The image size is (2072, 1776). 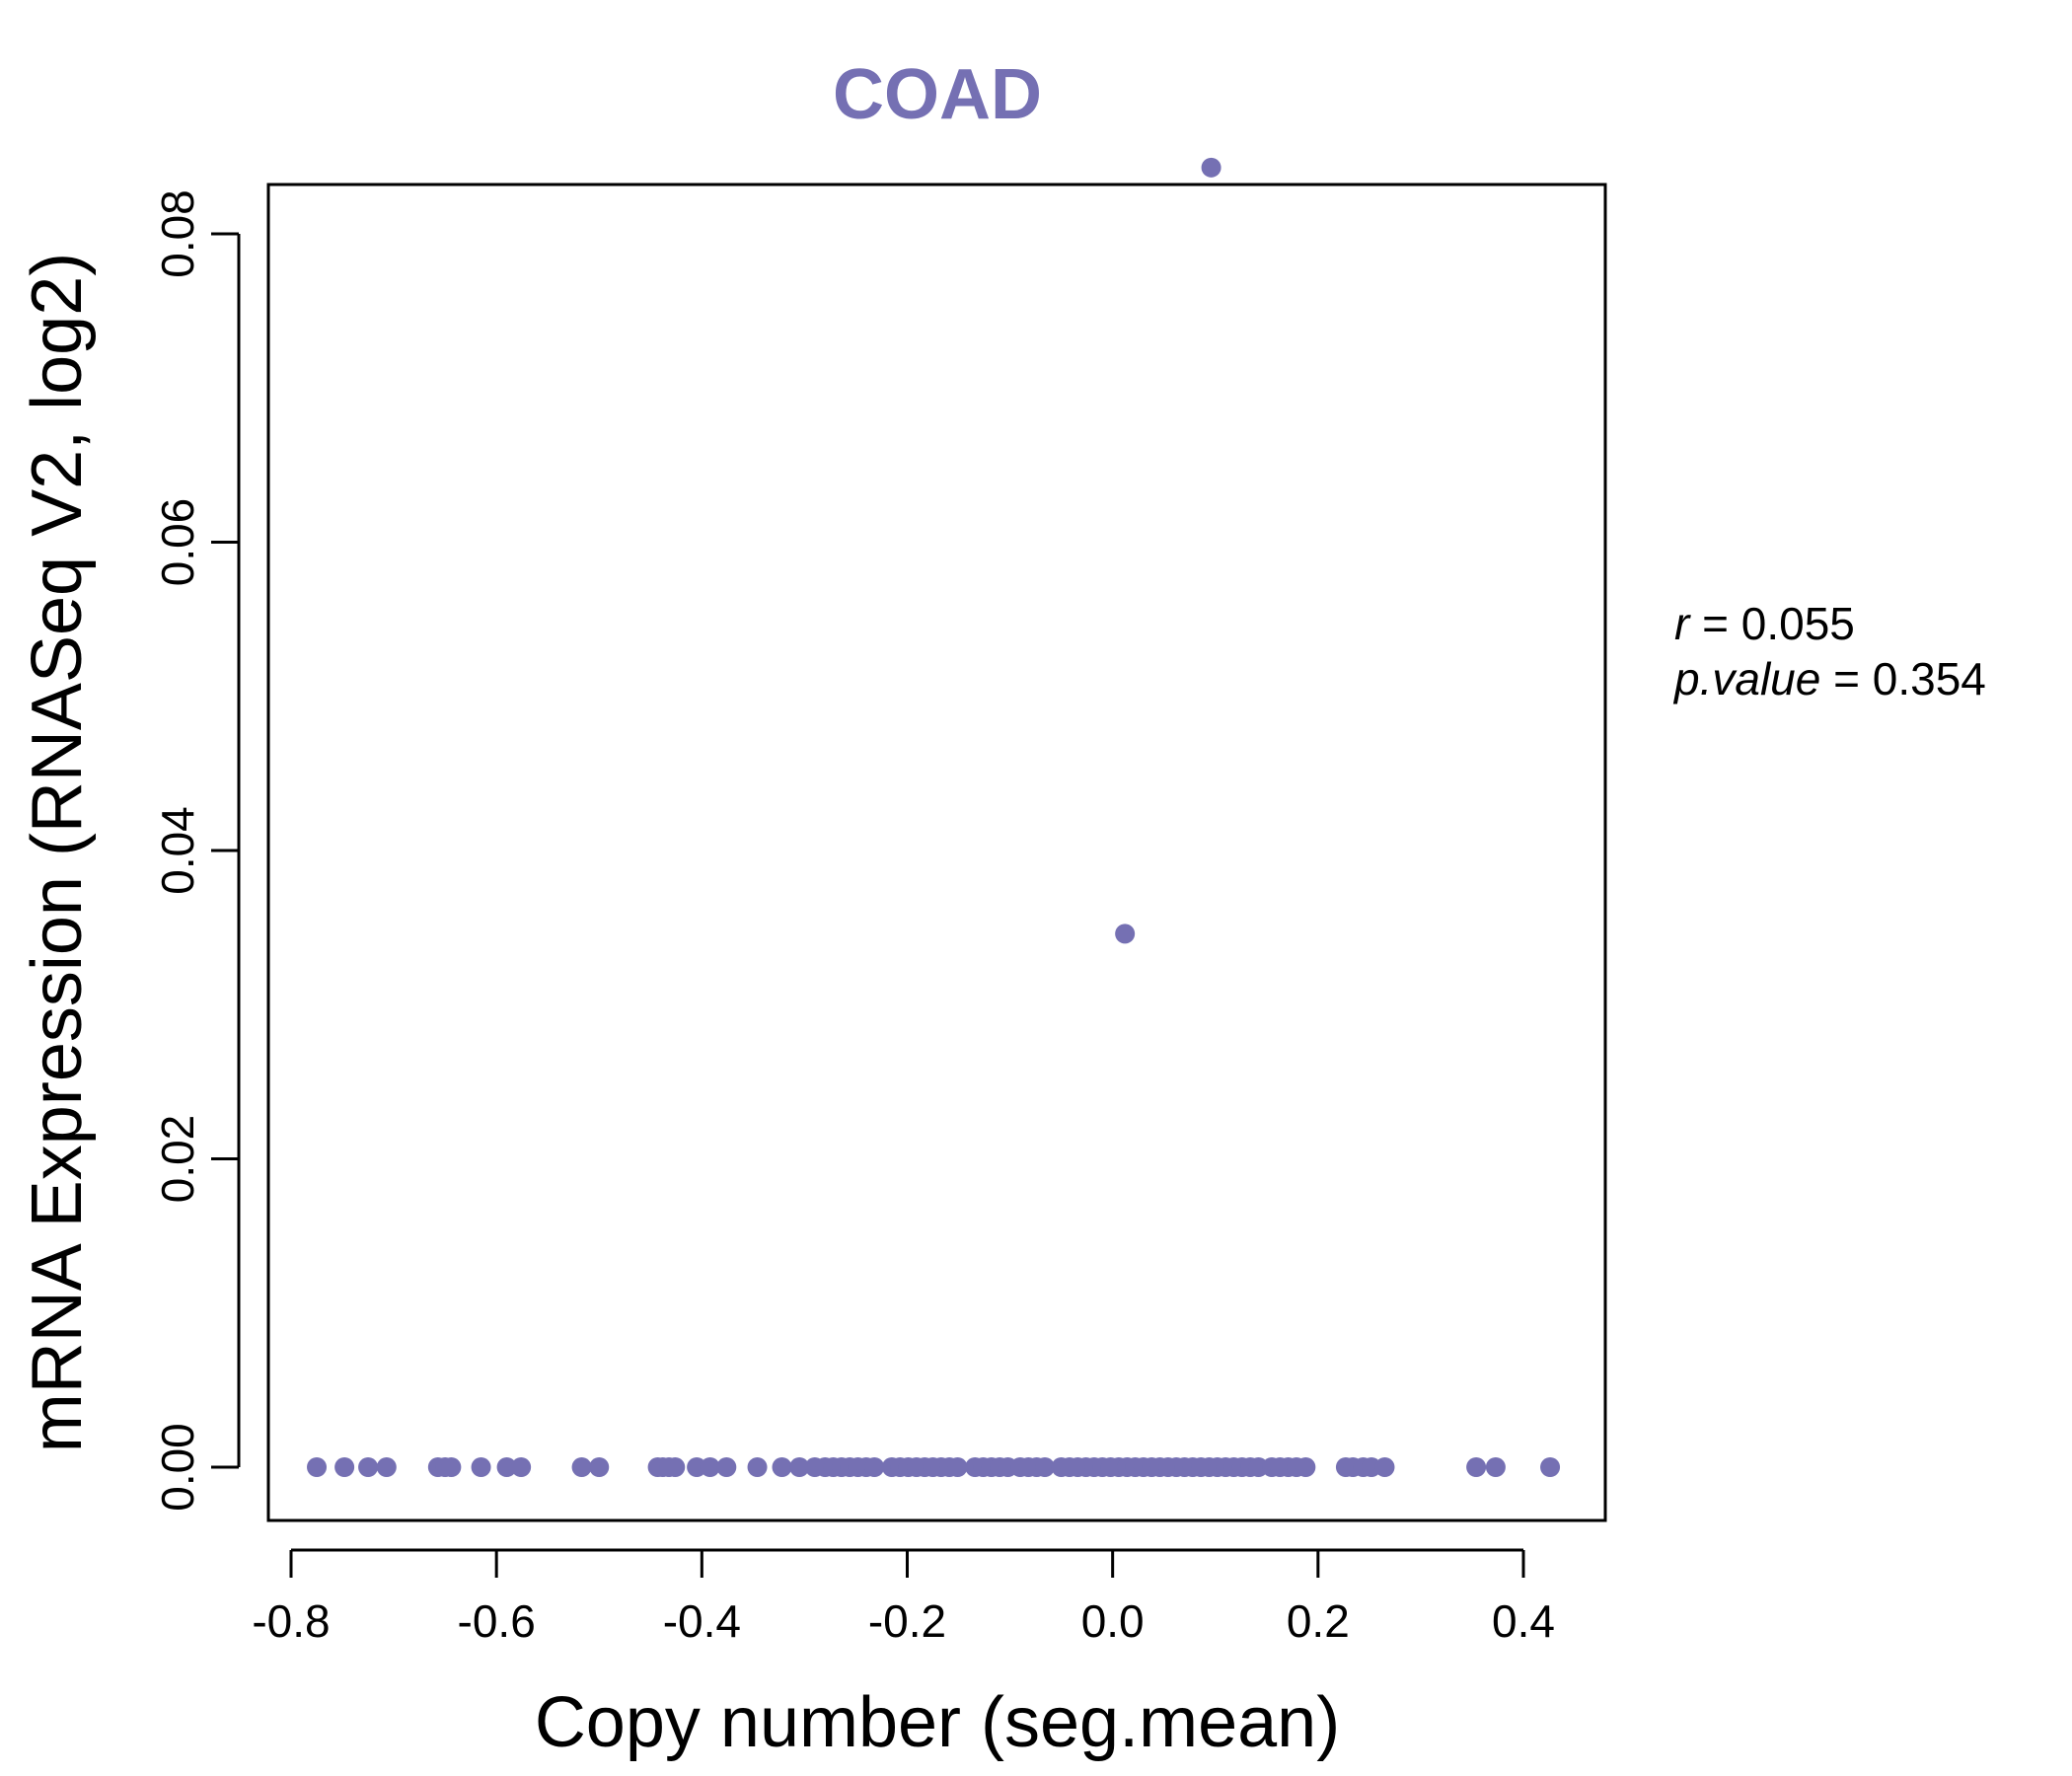 What do you see at coordinates (178, 851) in the screenshot?
I see `y-tick-label: 0.04` at bounding box center [178, 851].